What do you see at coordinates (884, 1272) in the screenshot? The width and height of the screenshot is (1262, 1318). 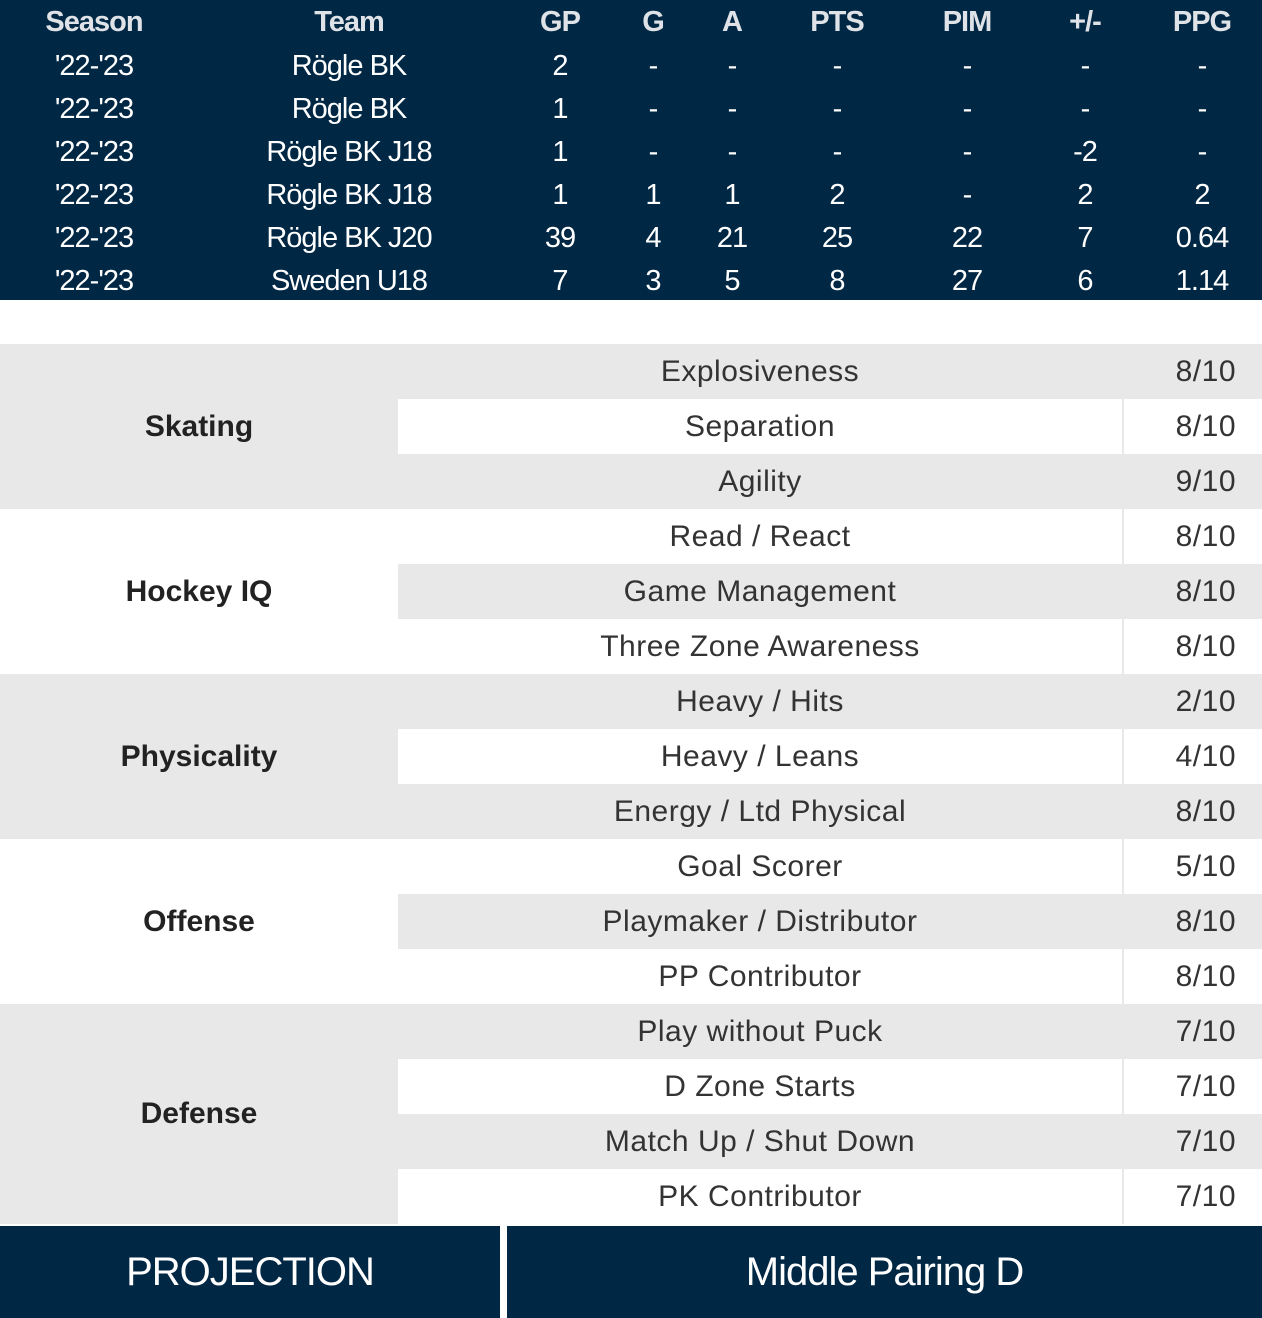 I see `projection-value: Middle Pairing D` at bounding box center [884, 1272].